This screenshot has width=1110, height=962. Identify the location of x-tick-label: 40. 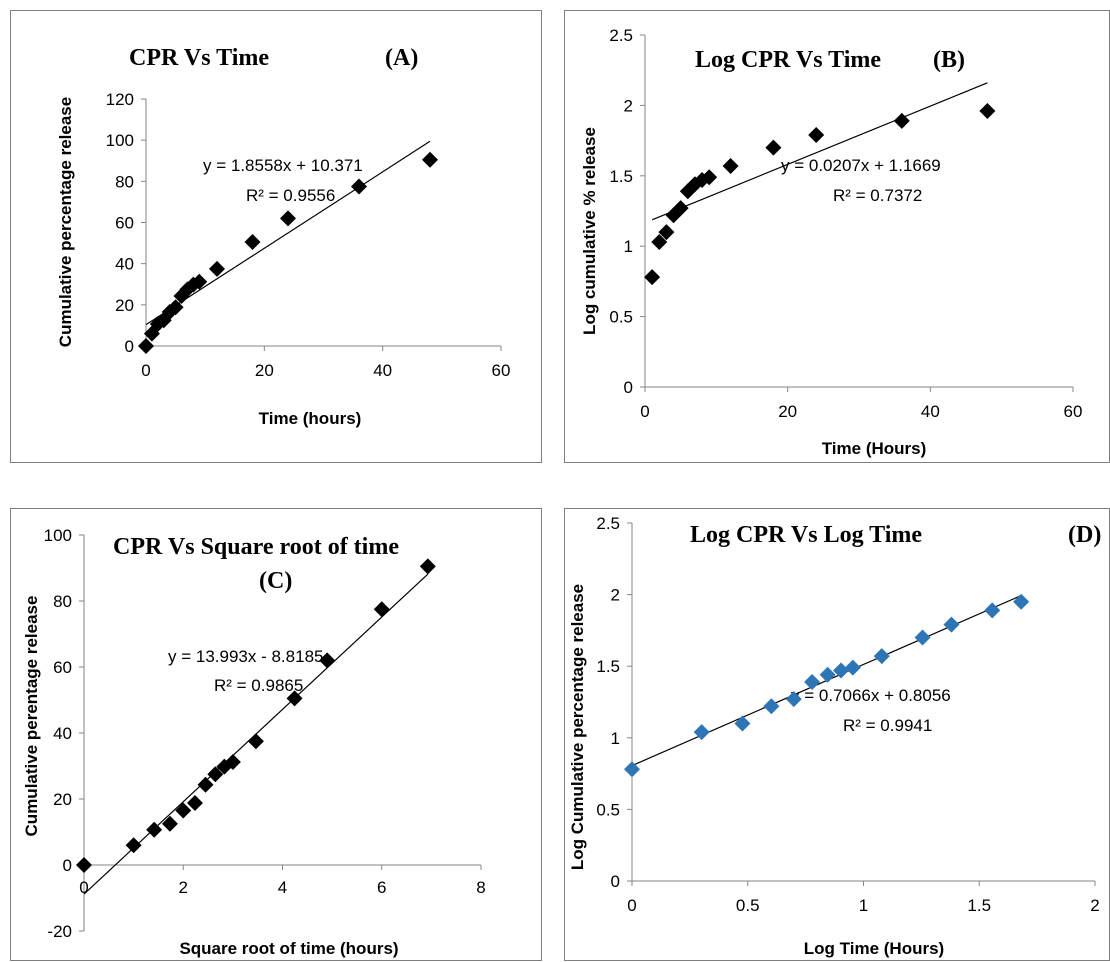
(930, 411).